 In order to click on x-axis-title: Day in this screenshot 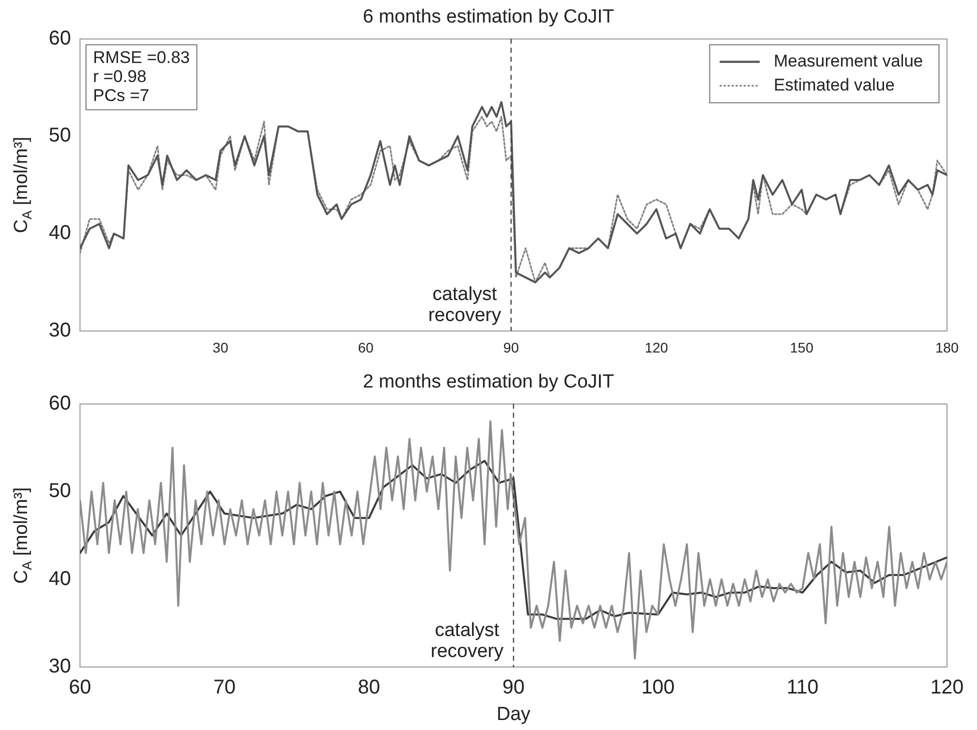, I will do `click(513, 714)`.